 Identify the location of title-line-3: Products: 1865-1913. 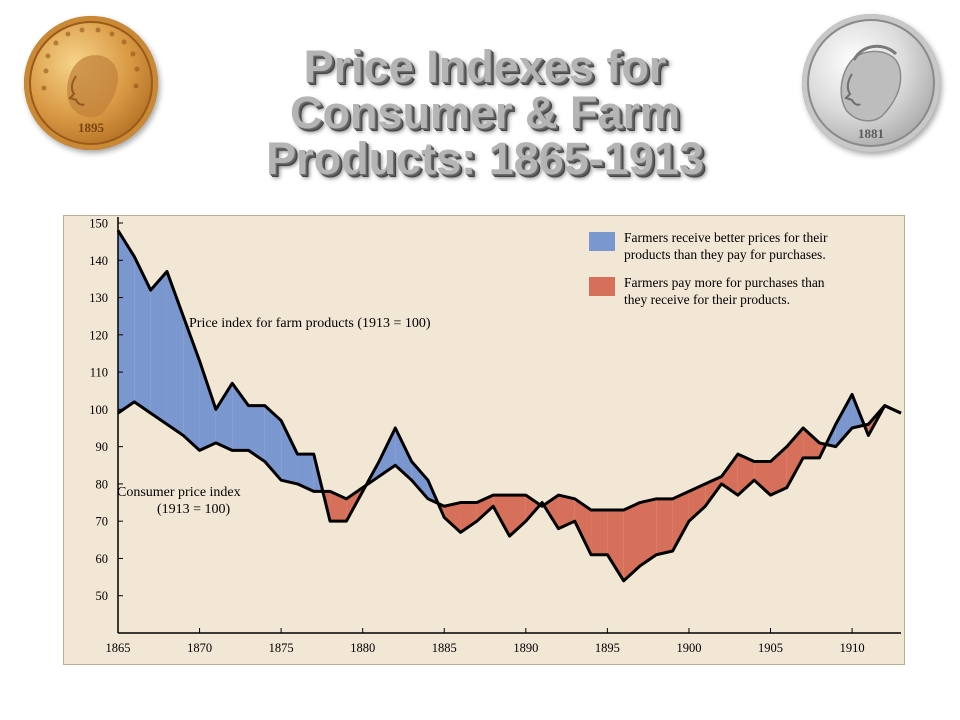
(485, 158).